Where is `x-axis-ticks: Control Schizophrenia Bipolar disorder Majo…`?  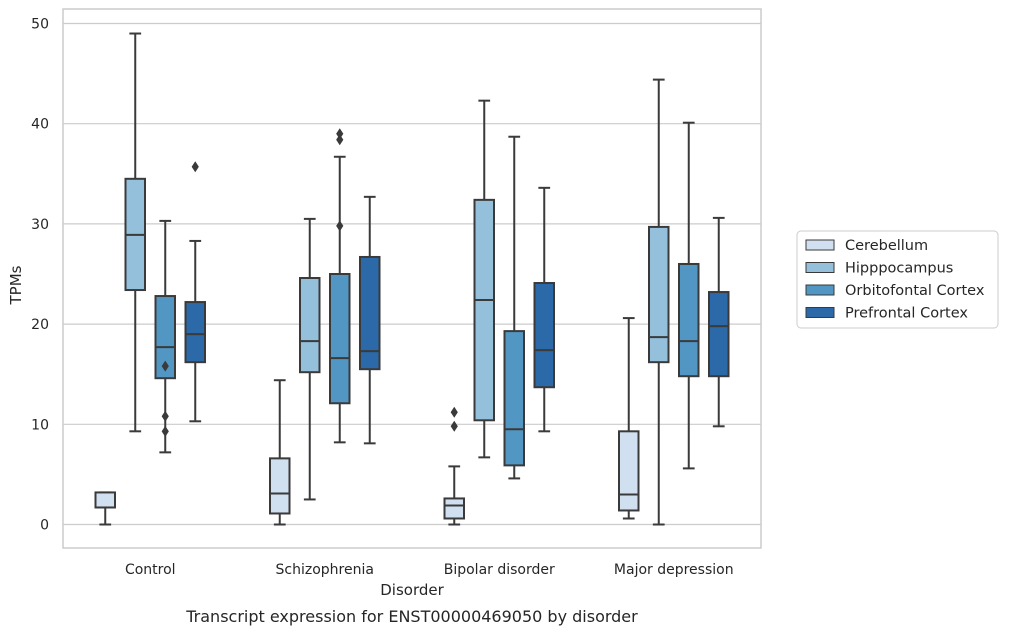
x-axis-ticks: Control Schizophrenia Bipolar disorder Majo… is located at coordinates (429, 570).